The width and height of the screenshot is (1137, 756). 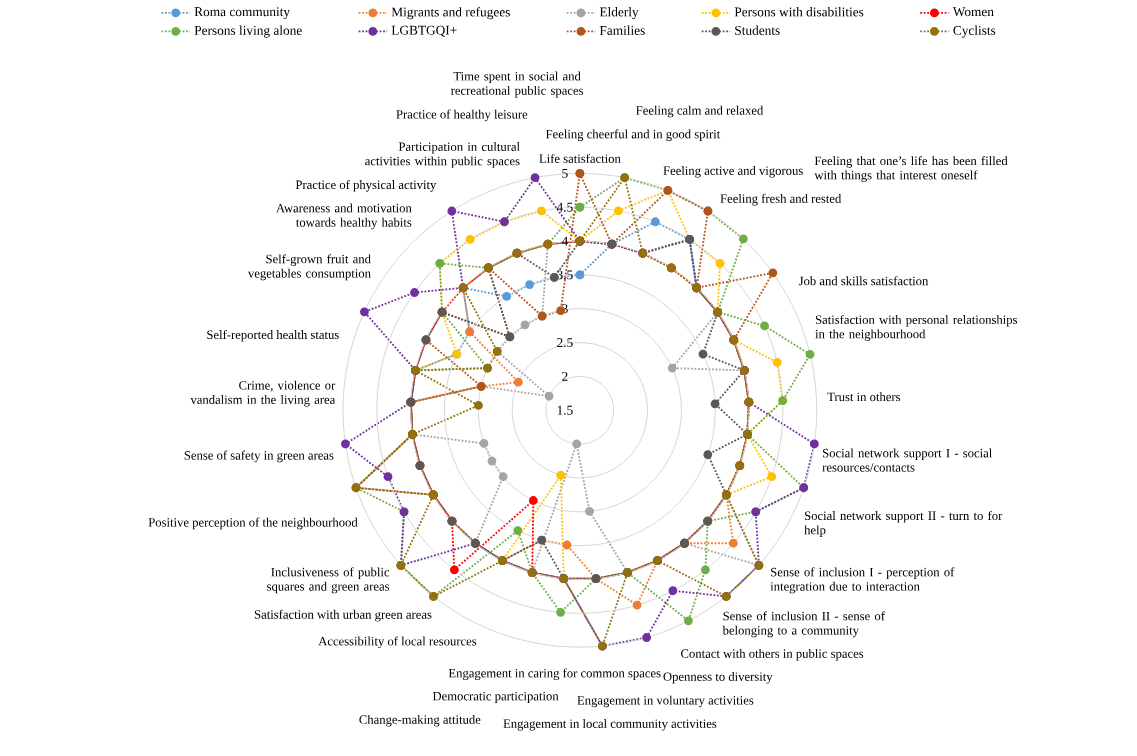 I want to click on spoke-label: Awareness and motivation towards healthy habits, so click(x=344, y=216).